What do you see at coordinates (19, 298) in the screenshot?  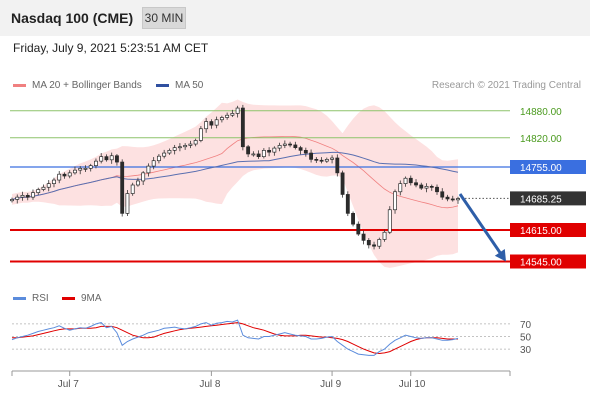 I see `rsi-swatch` at bounding box center [19, 298].